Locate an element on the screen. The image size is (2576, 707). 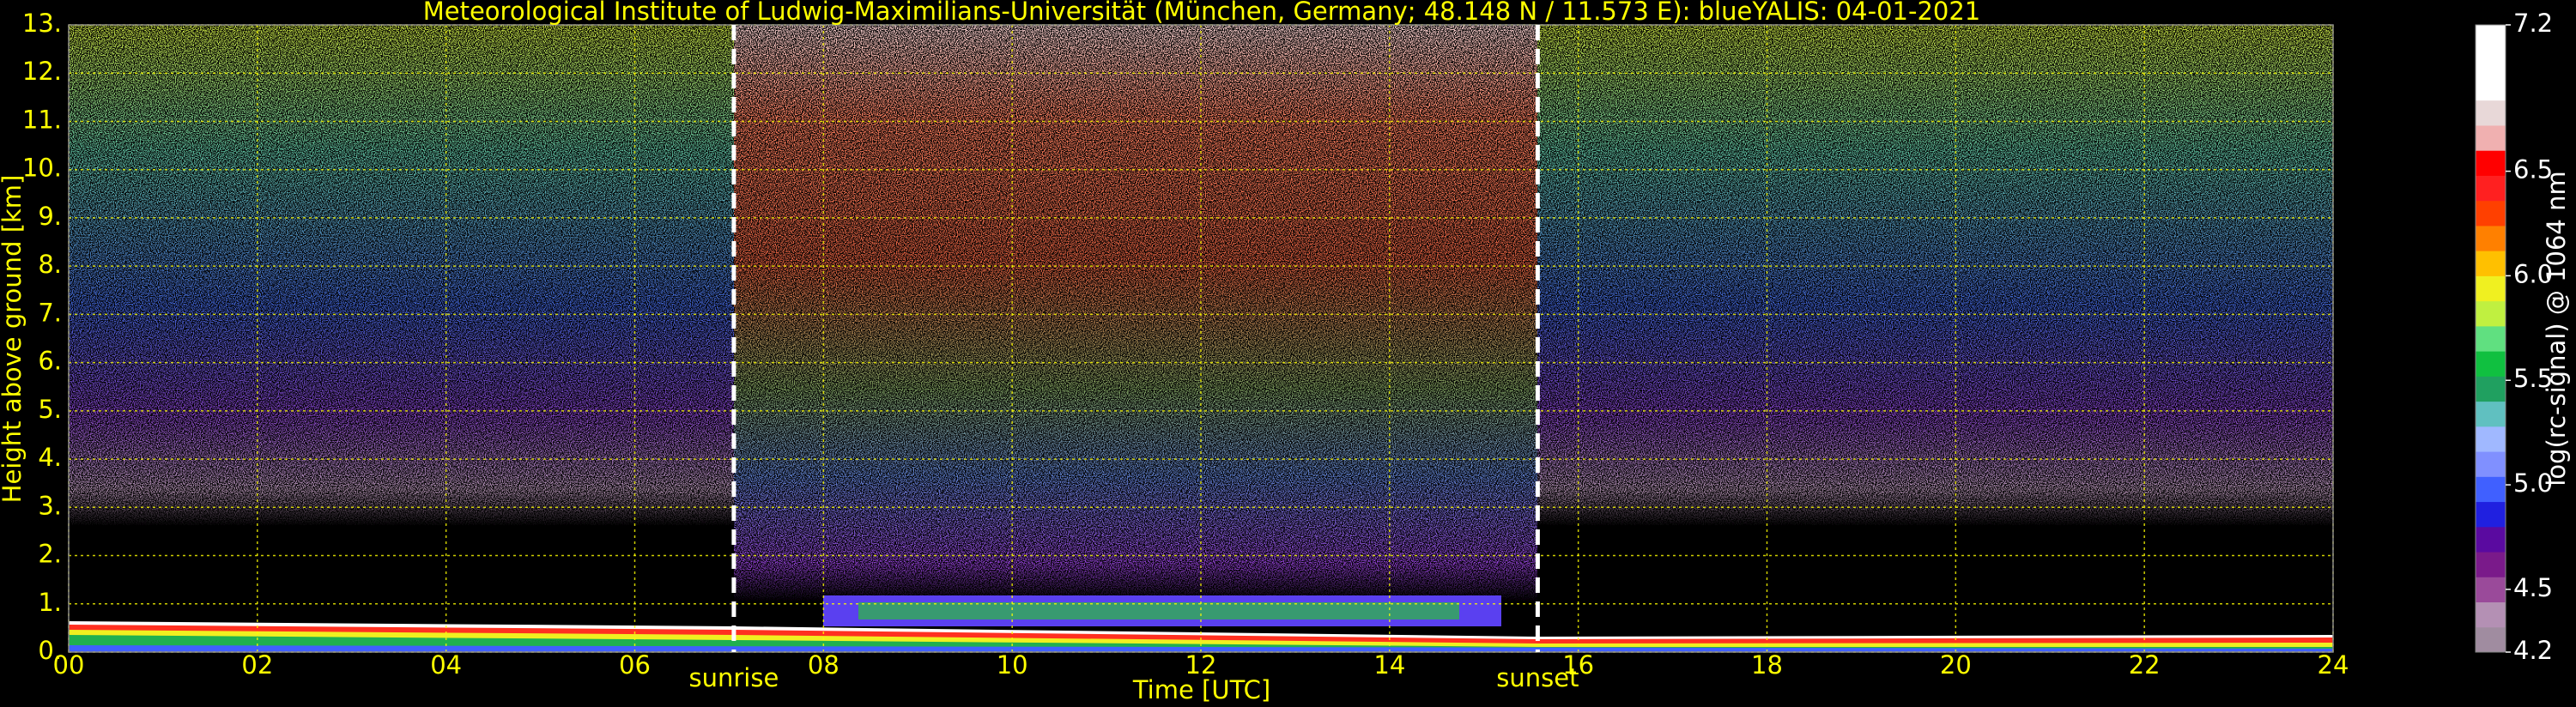
colorbar-label: log(rc-signal) @ 1064 nm is located at coordinates (2556, 329).